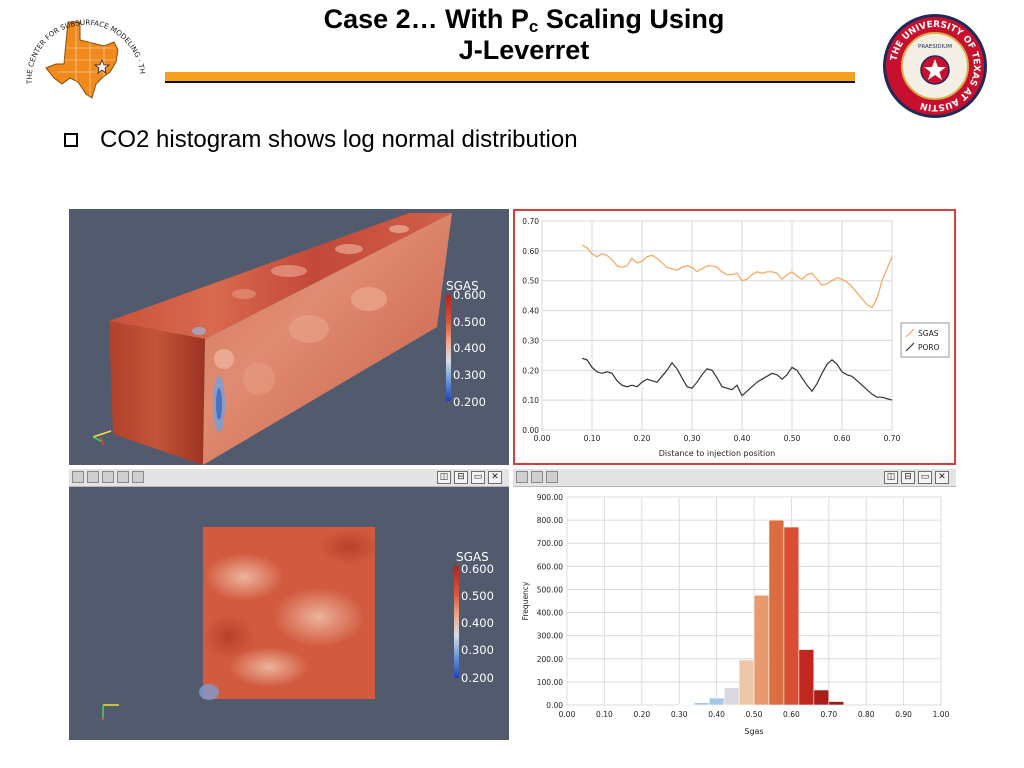 The width and height of the screenshot is (1024, 768). Describe the element at coordinates (469, 375) in the screenshot. I see `colorbar-tick: 0.300` at that location.